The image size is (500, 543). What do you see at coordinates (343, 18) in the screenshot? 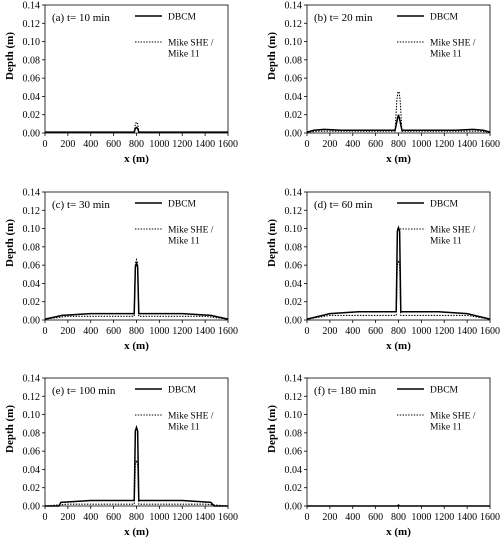
I see `panel-title: (b) t= 20 min` at bounding box center [343, 18].